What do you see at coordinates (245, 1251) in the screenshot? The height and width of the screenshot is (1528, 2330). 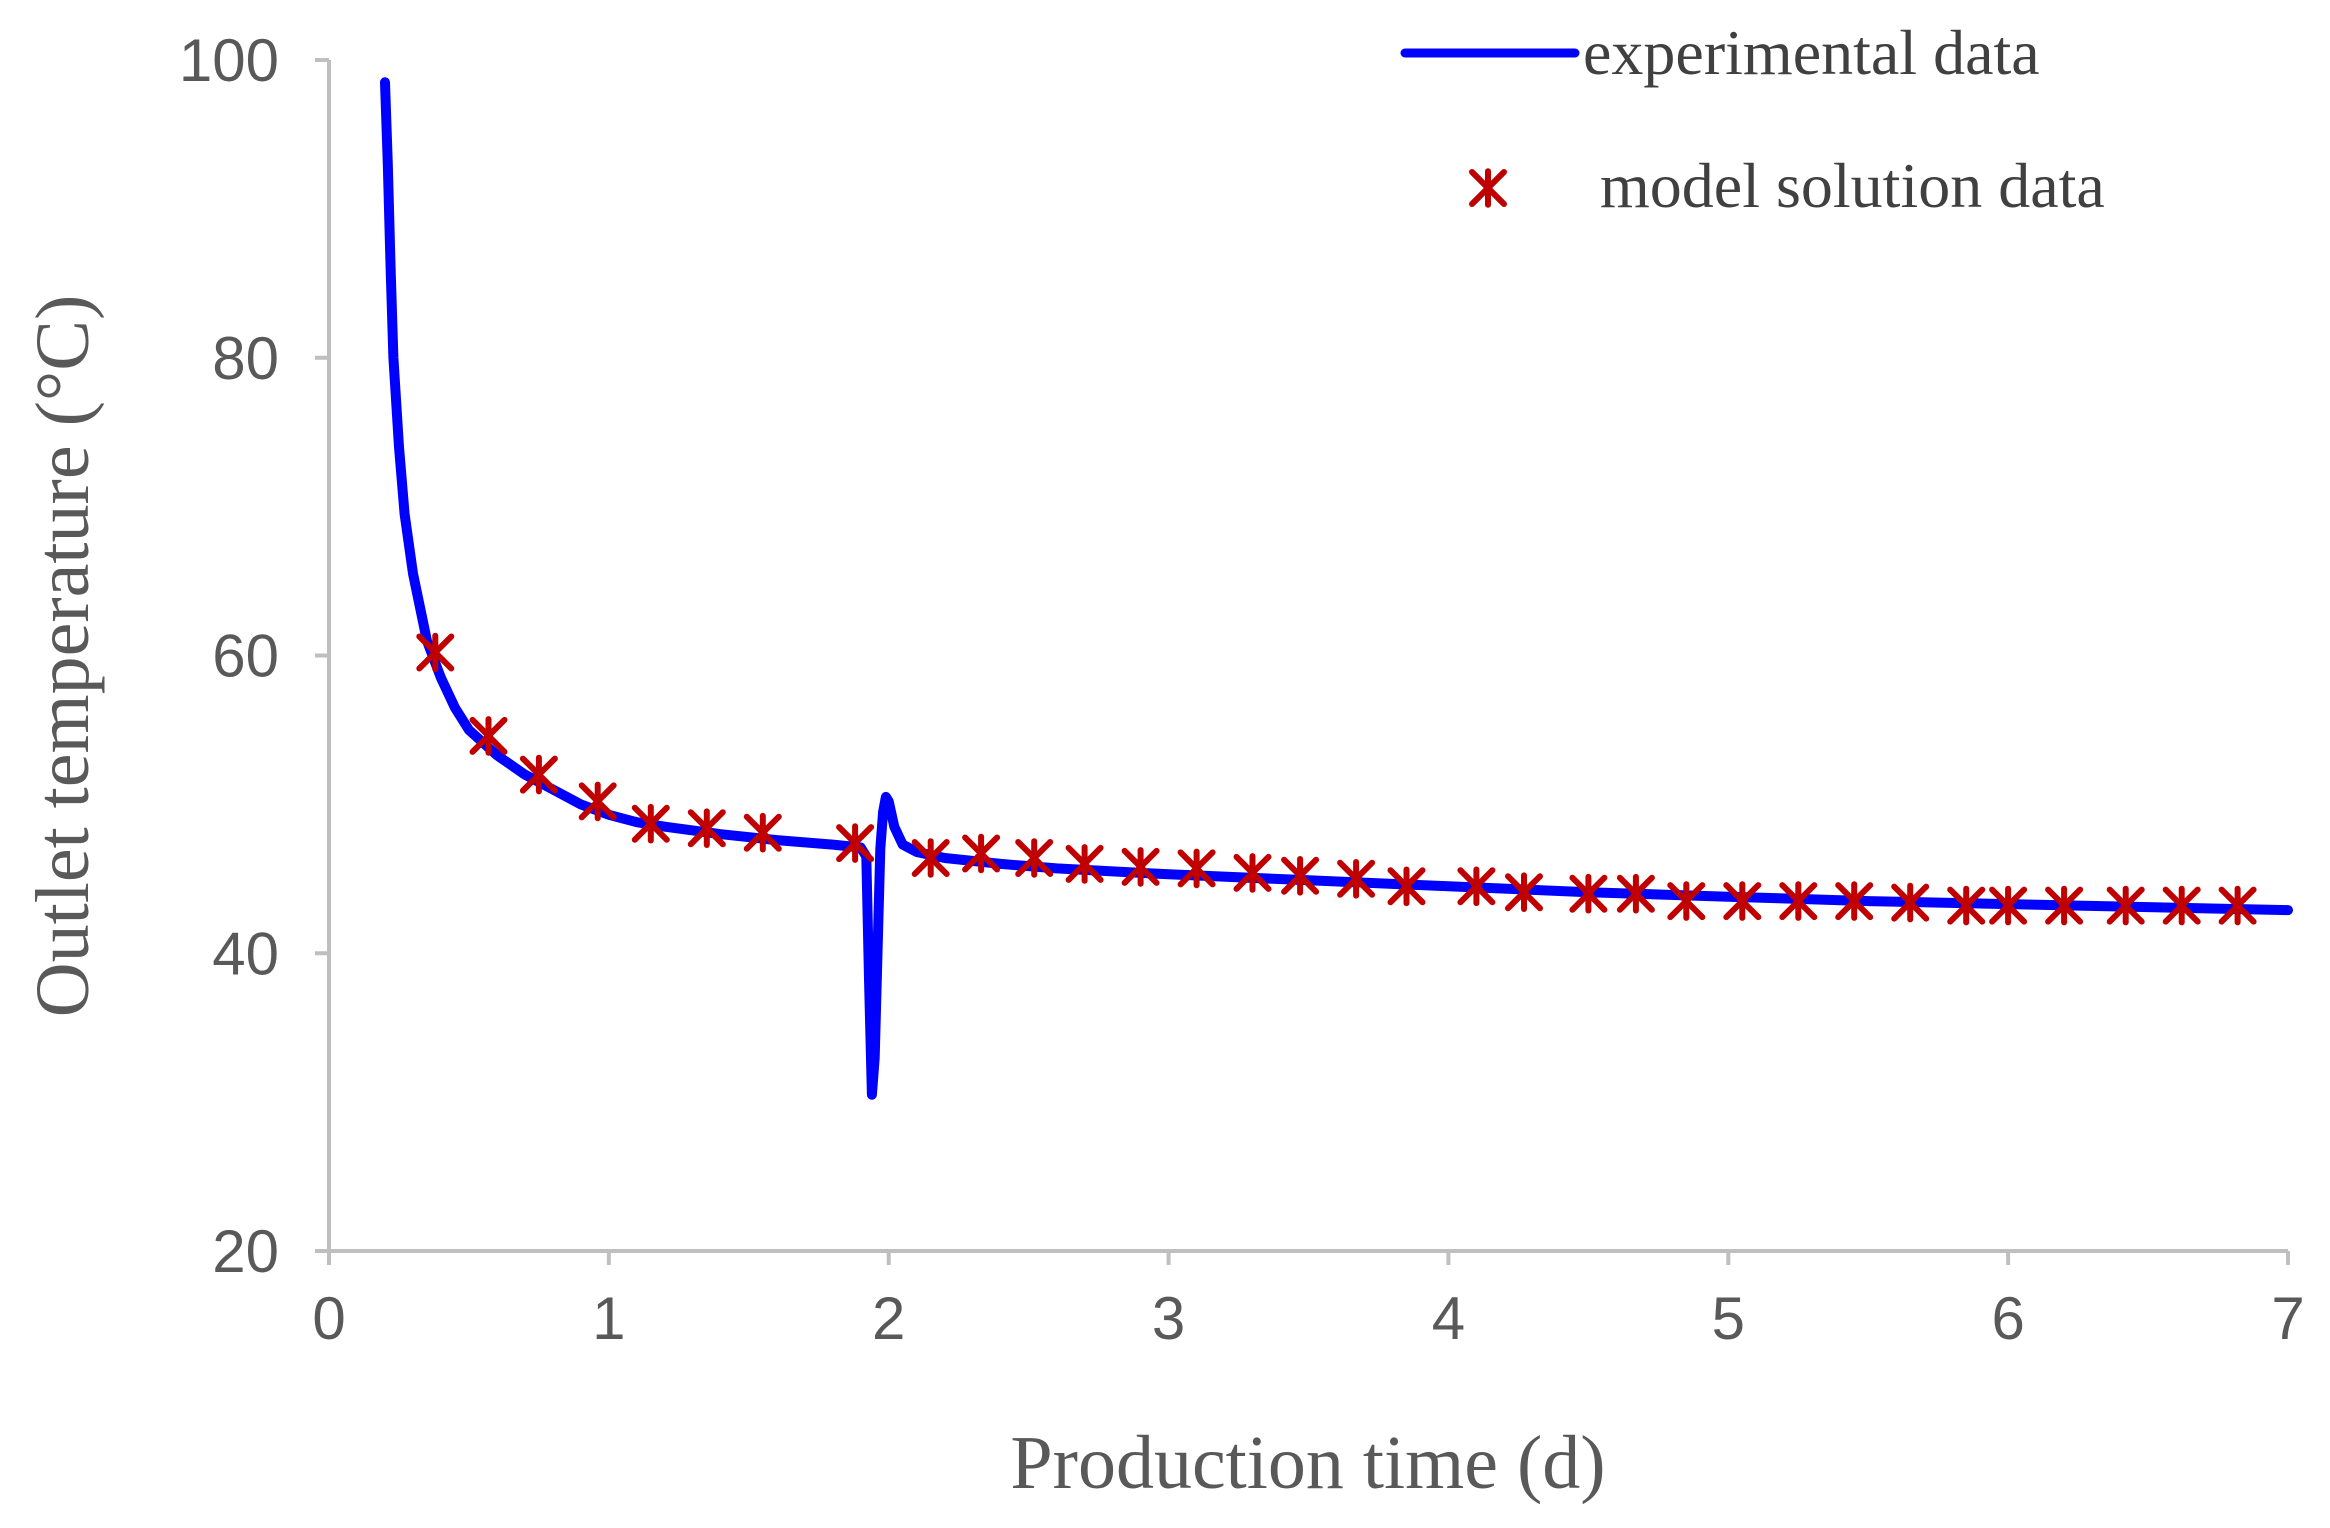 I see `y-tick-label: 20` at bounding box center [245, 1251].